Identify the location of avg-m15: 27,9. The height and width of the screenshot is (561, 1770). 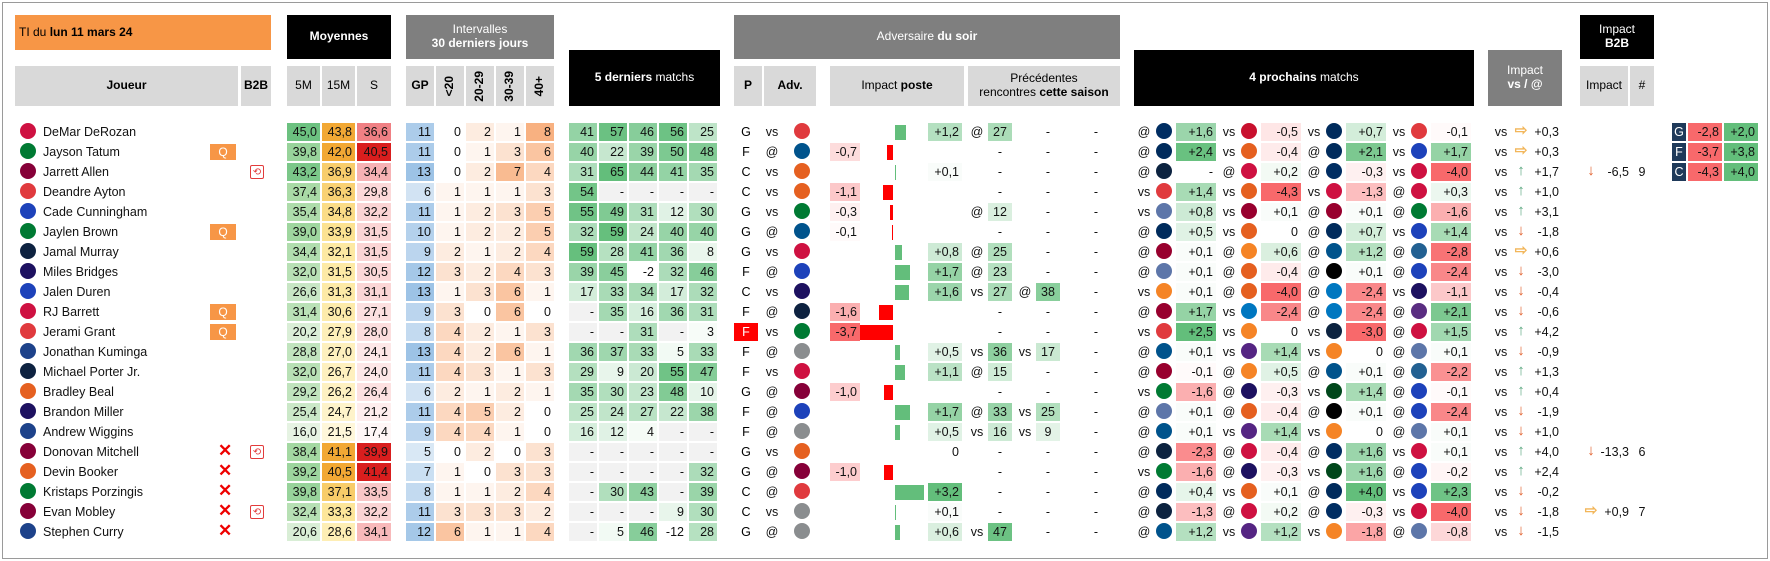
(338, 332).